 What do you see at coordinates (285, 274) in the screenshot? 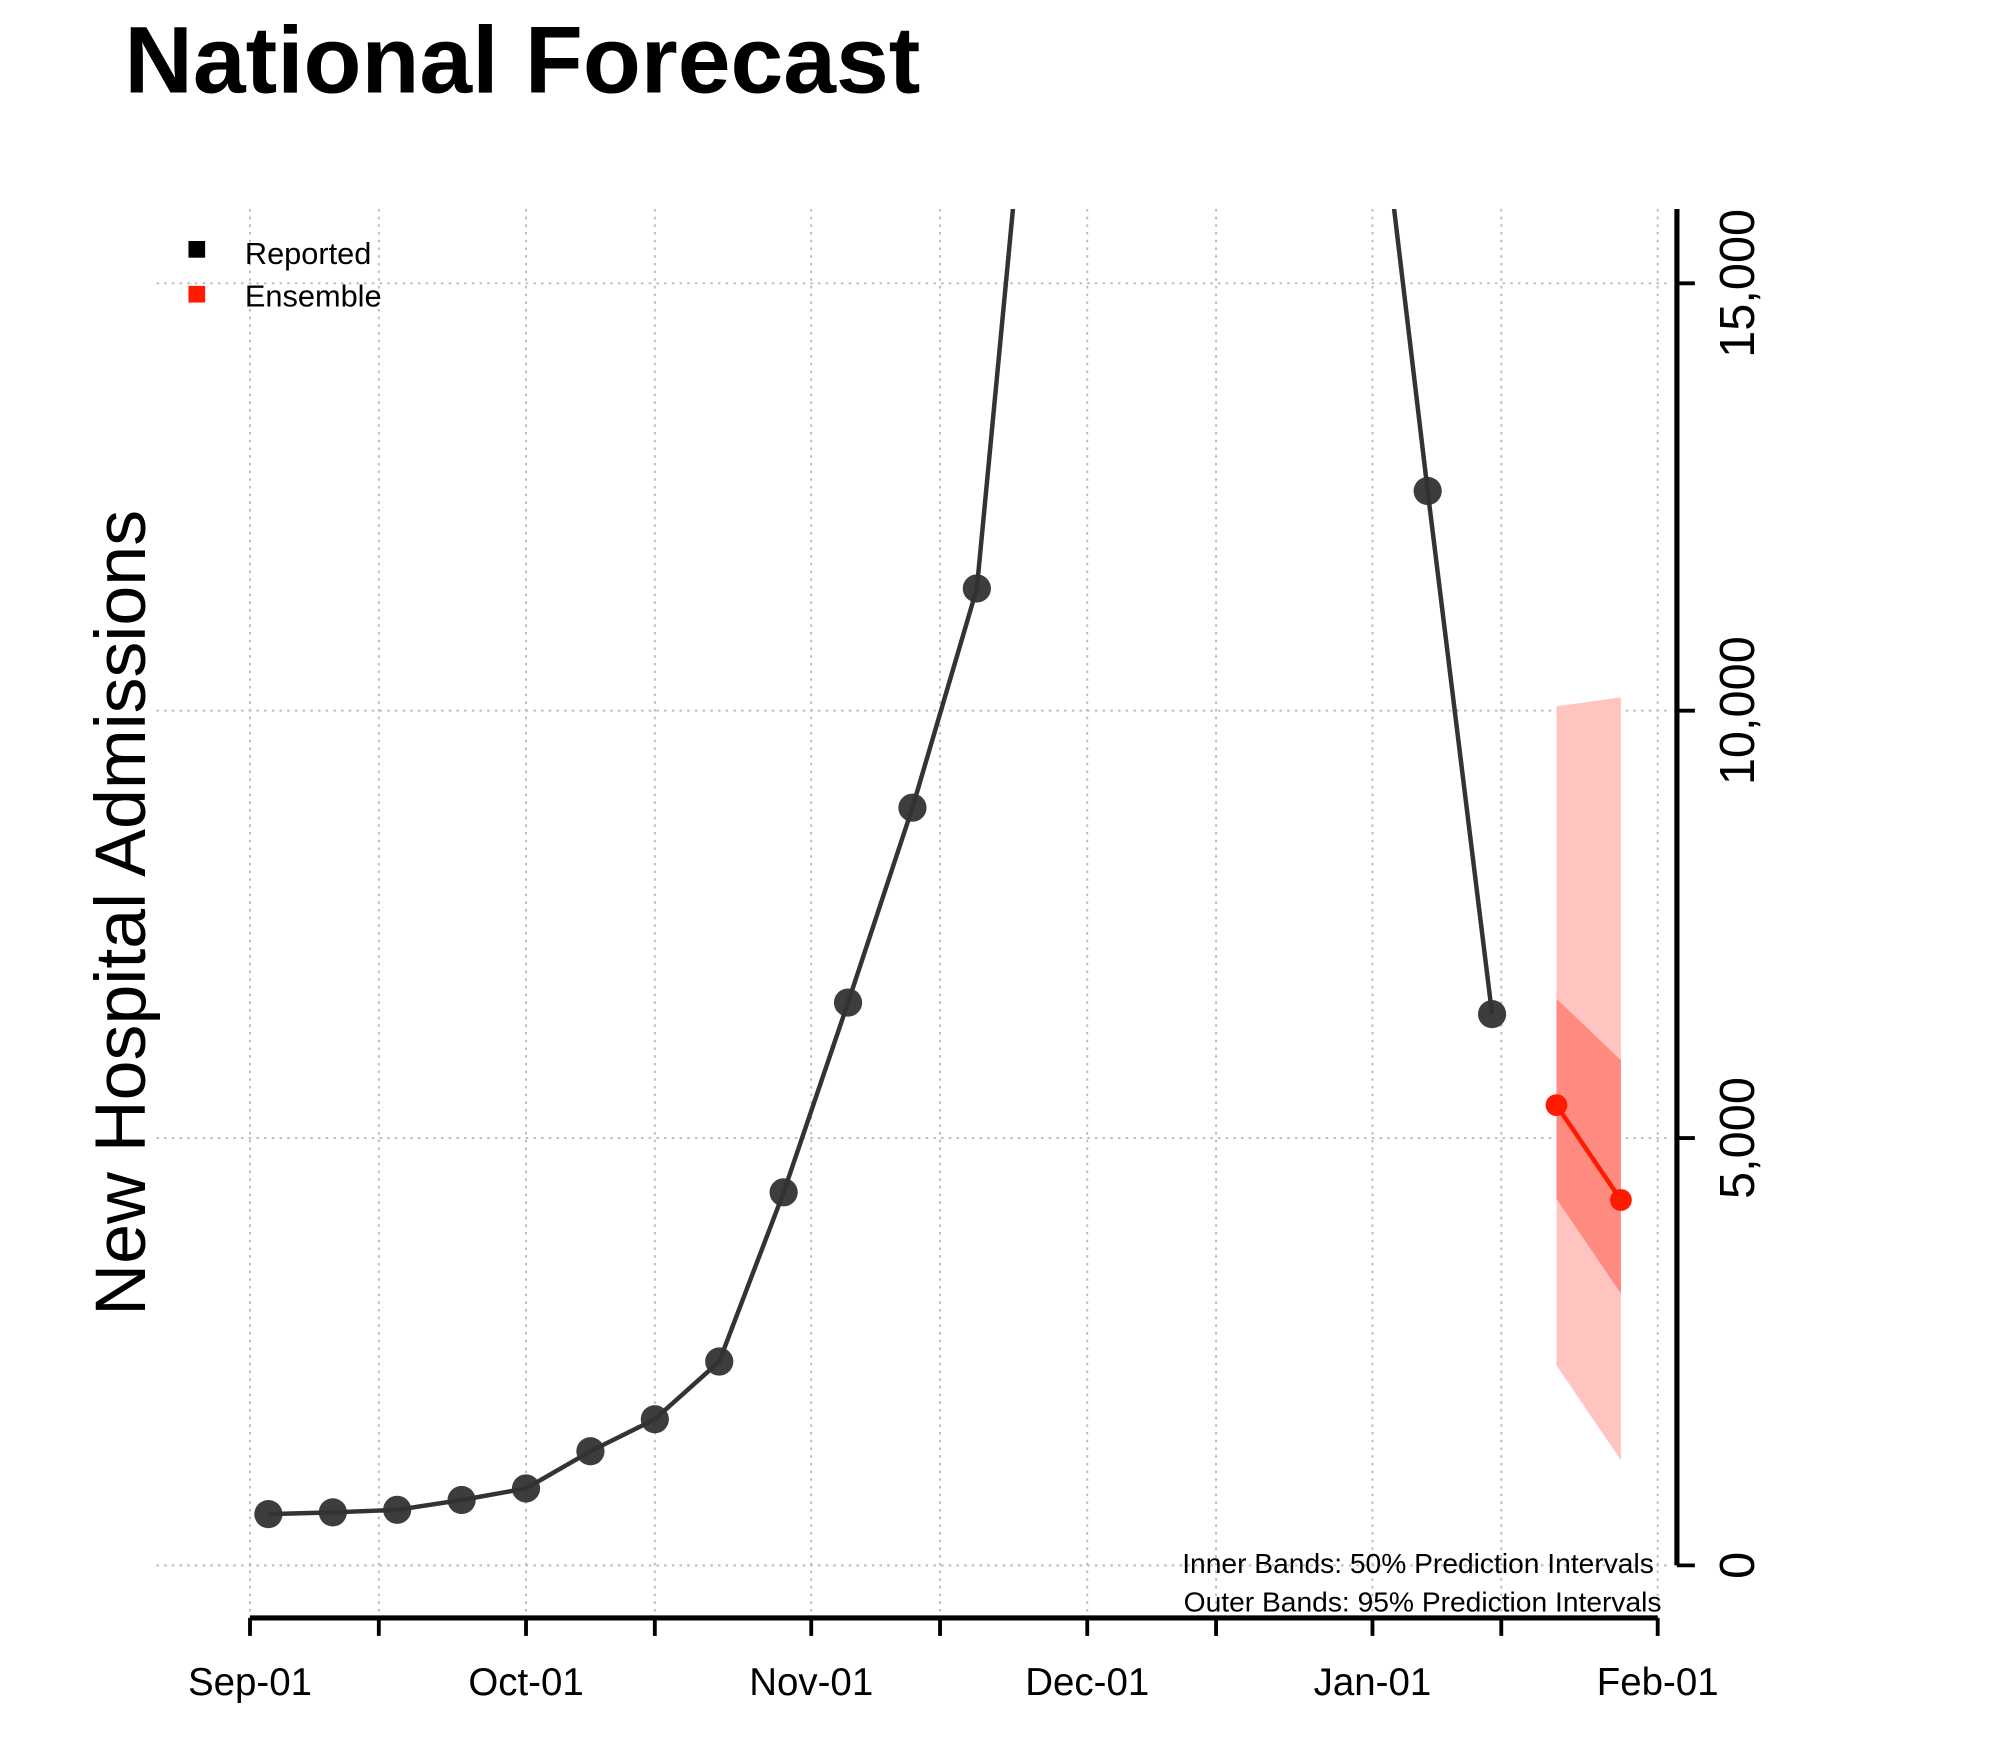
I see `legend: Reported Ensemble` at bounding box center [285, 274].